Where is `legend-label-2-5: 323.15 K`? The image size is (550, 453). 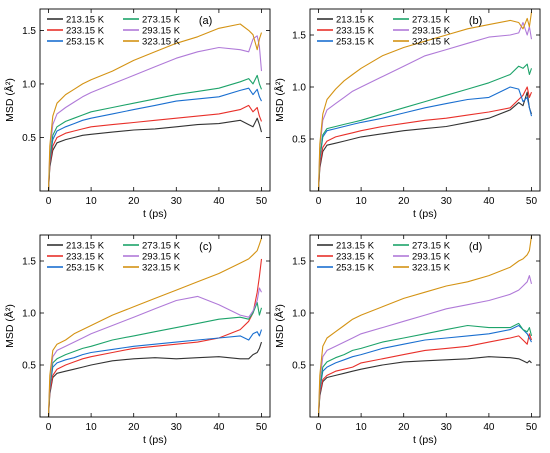 legend-label-2-5: 323.15 K is located at coordinates (161, 267).